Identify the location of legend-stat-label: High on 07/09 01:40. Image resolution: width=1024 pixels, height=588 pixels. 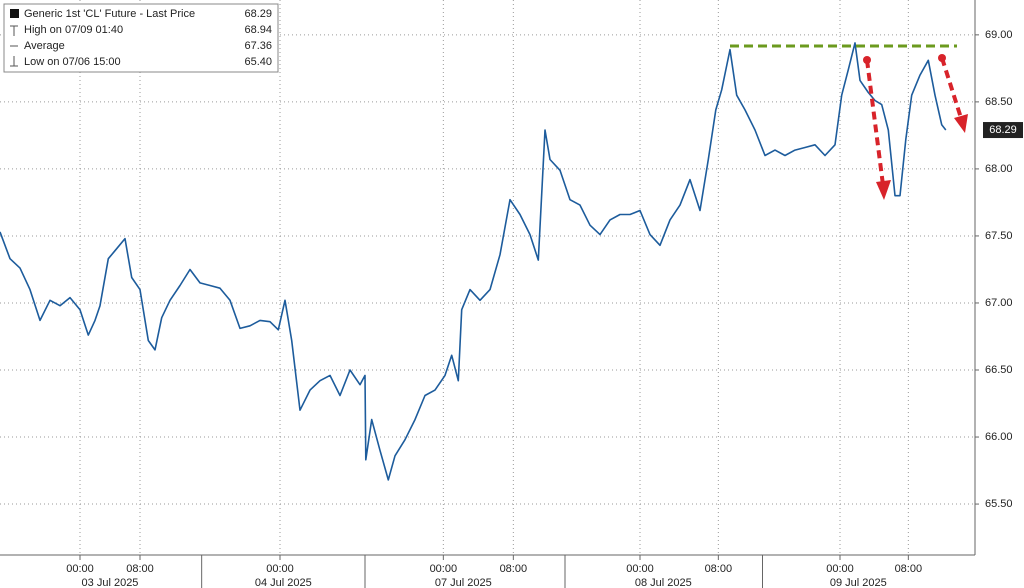
(73, 30).